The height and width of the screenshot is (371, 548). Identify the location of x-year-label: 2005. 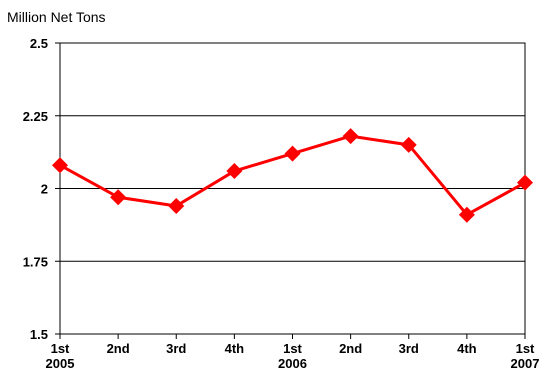
(60, 363).